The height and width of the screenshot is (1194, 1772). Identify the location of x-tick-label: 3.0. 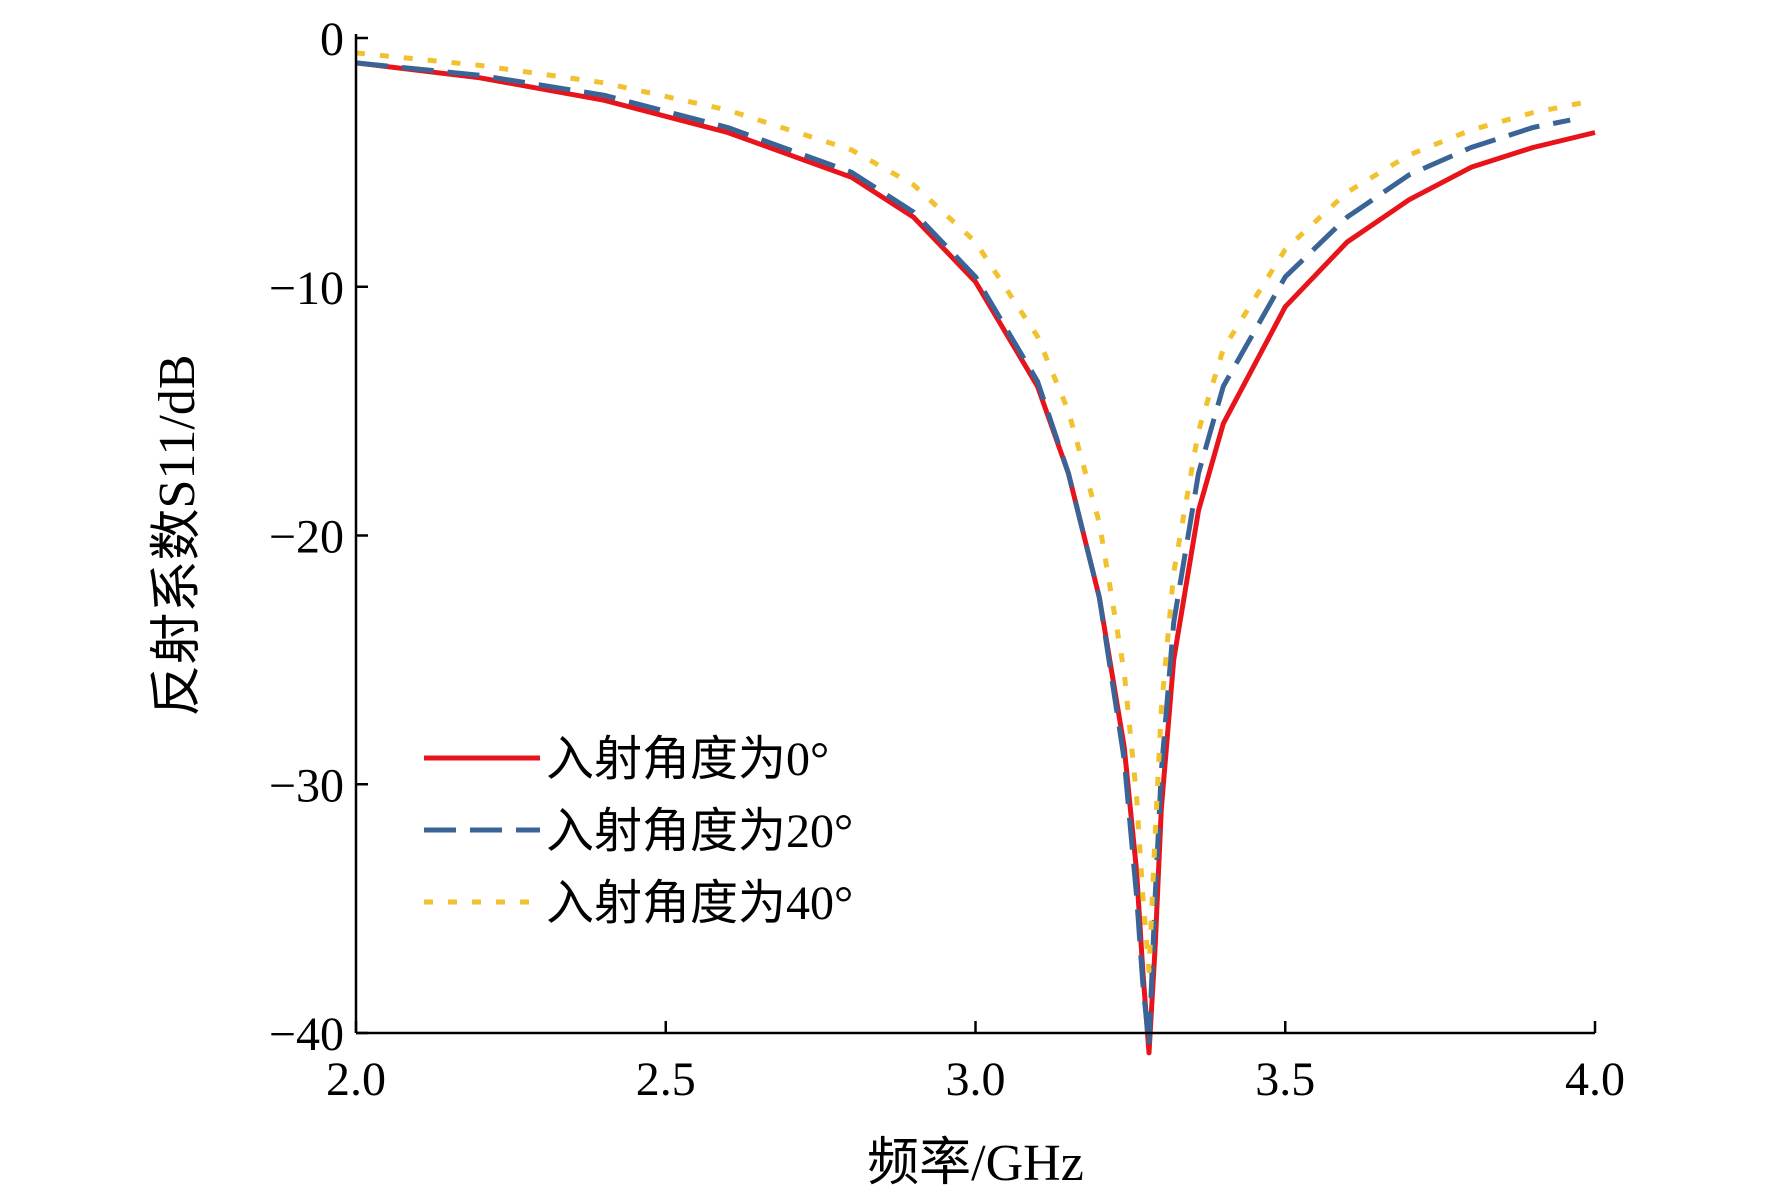
(976, 1079).